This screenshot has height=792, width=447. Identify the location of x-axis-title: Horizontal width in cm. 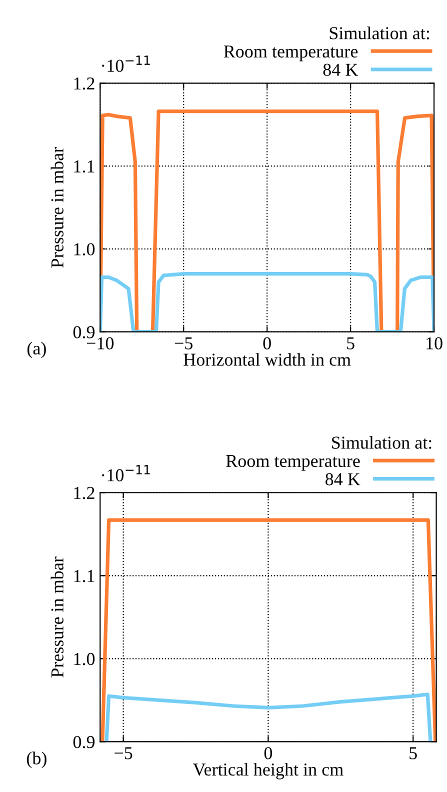
(267, 359).